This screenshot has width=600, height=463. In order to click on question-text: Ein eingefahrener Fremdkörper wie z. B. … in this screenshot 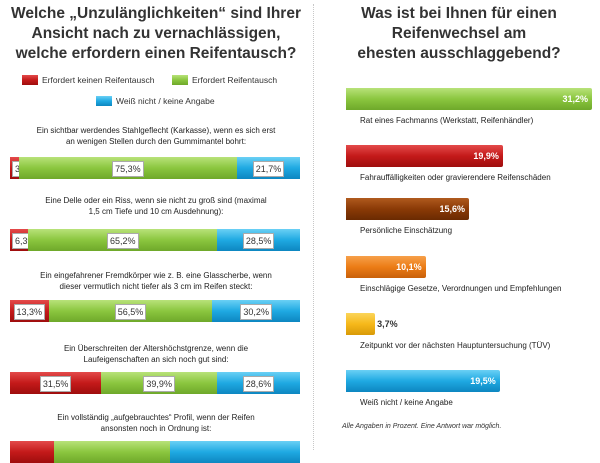, I will do `click(156, 281)`.